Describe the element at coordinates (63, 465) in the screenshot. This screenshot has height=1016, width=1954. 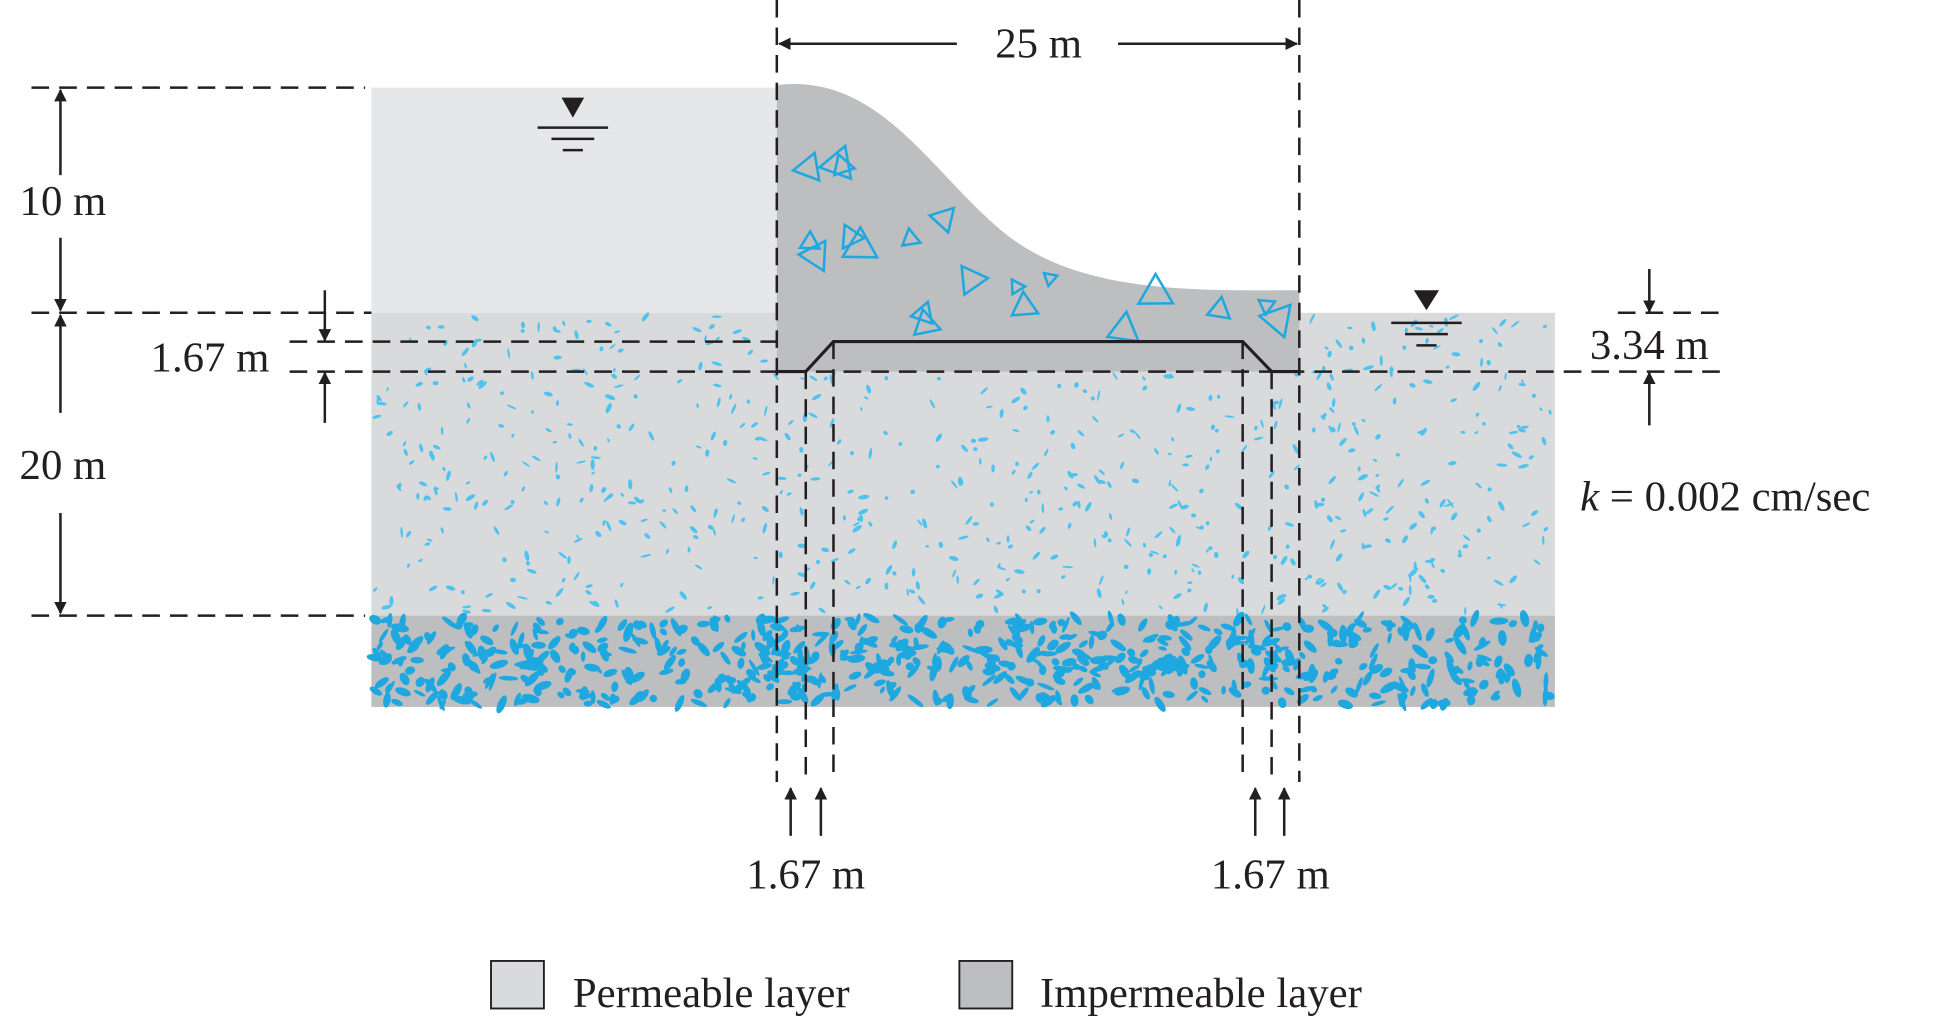
I see `dim-label: 20 m` at that location.